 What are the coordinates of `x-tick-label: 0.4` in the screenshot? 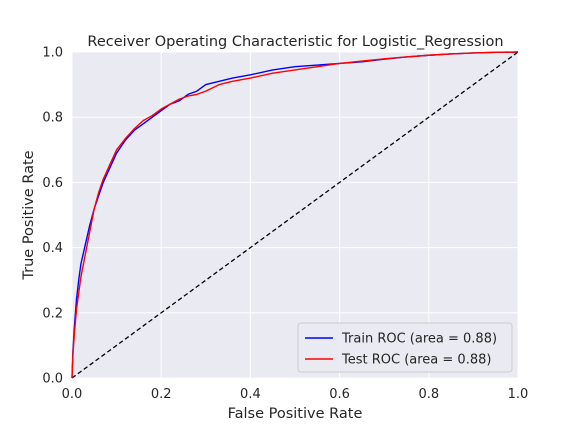 It's located at (250, 394).